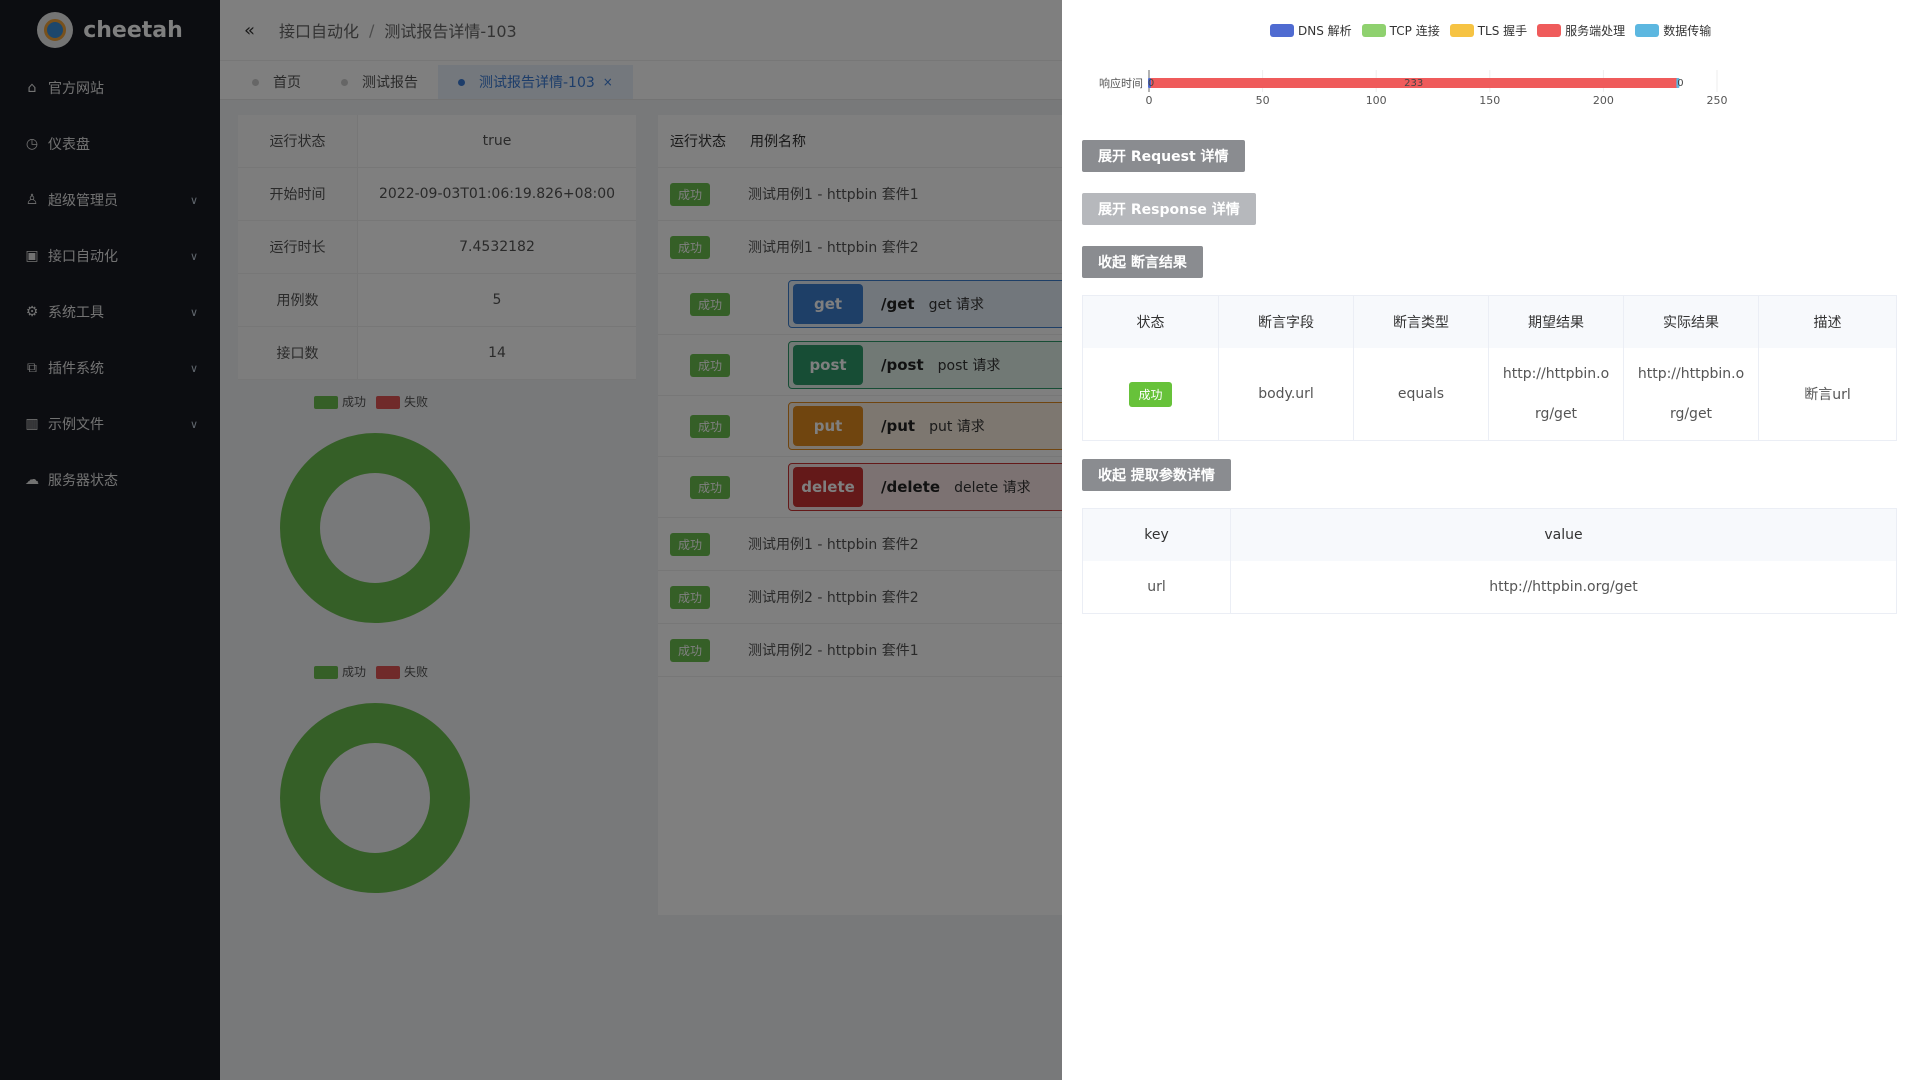 Image resolution: width=1920 pixels, height=1080 pixels. What do you see at coordinates (1163, 156) in the screenshot?
I see `expand-request-button: 展开 Request 详情` at bounding box center [1163, 156].